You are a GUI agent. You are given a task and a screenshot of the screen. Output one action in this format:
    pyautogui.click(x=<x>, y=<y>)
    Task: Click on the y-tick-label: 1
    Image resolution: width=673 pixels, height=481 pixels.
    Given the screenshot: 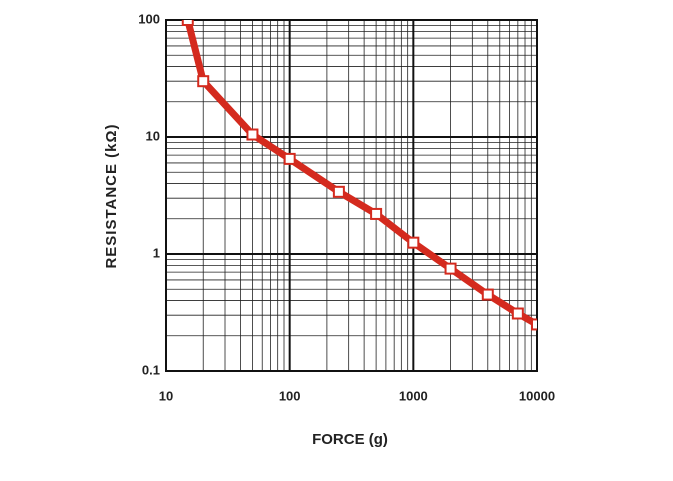 What is the action you would take?
    pyautogui.click(x=156, y=252)
    